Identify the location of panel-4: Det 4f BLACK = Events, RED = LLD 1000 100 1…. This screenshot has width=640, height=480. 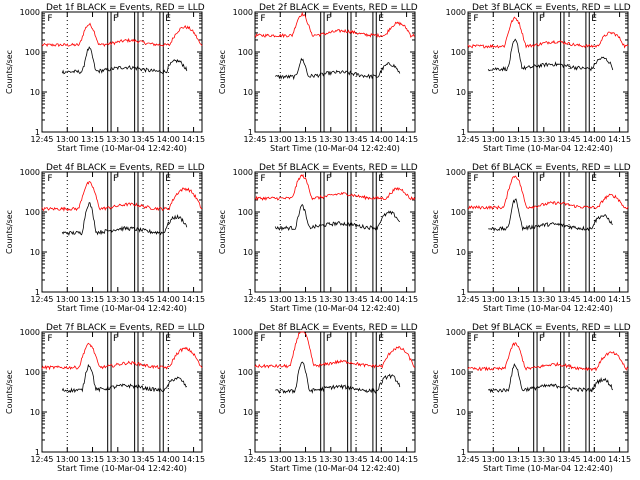
(105, 238).